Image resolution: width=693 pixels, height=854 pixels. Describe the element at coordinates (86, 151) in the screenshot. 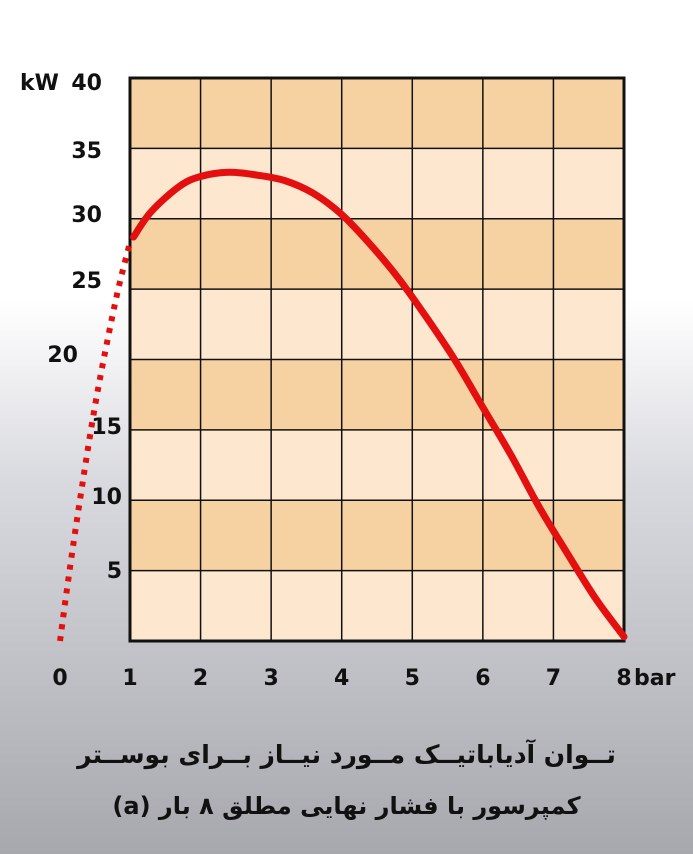

I see `y-tick-label: 35` at that location.